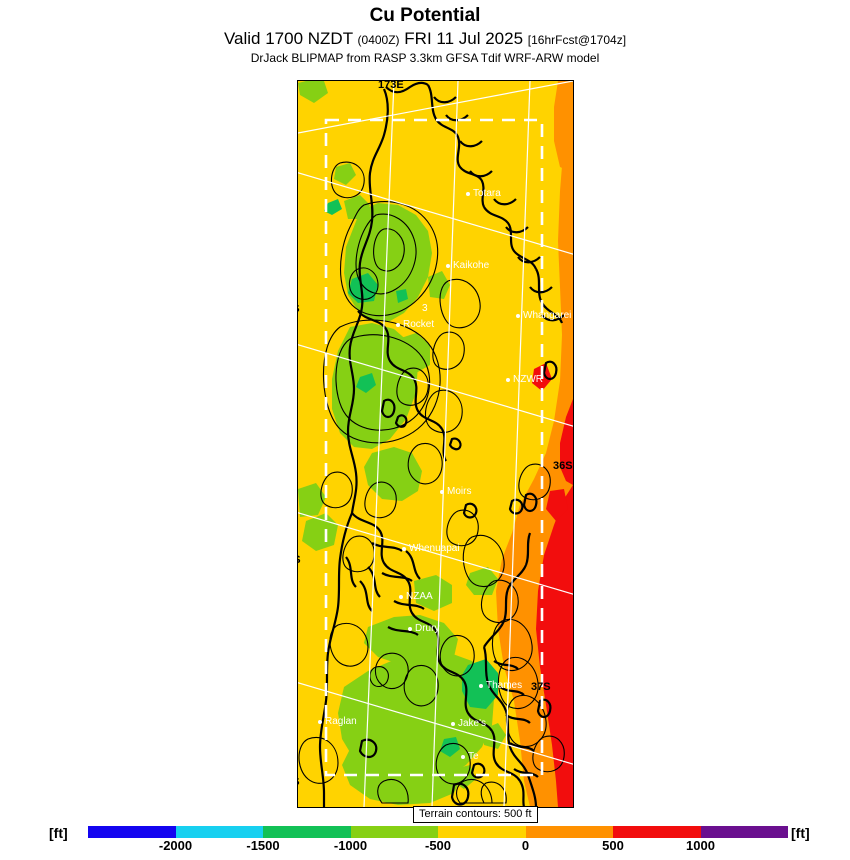 The image size is (850, 860). What do you see at coordinates (398, 325) in the screenshot?
I see `station-dot-rocket` at bounding box center [398, 325].